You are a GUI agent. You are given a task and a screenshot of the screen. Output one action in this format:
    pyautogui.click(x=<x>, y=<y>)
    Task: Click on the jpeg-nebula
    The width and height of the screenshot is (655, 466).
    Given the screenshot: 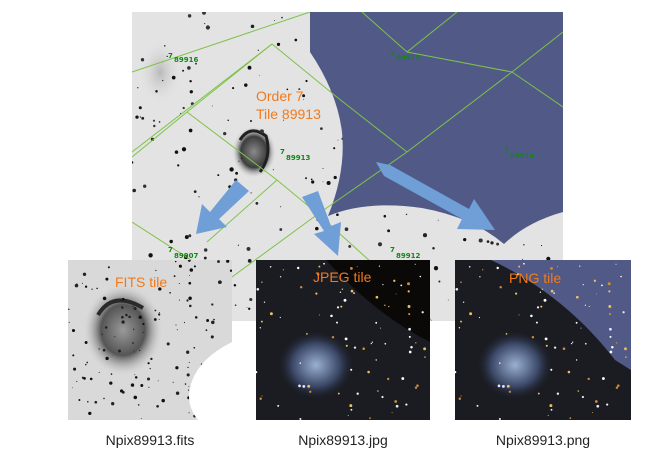 What is the action you would take?
    pyautogui.click(x=316, y=365)
    